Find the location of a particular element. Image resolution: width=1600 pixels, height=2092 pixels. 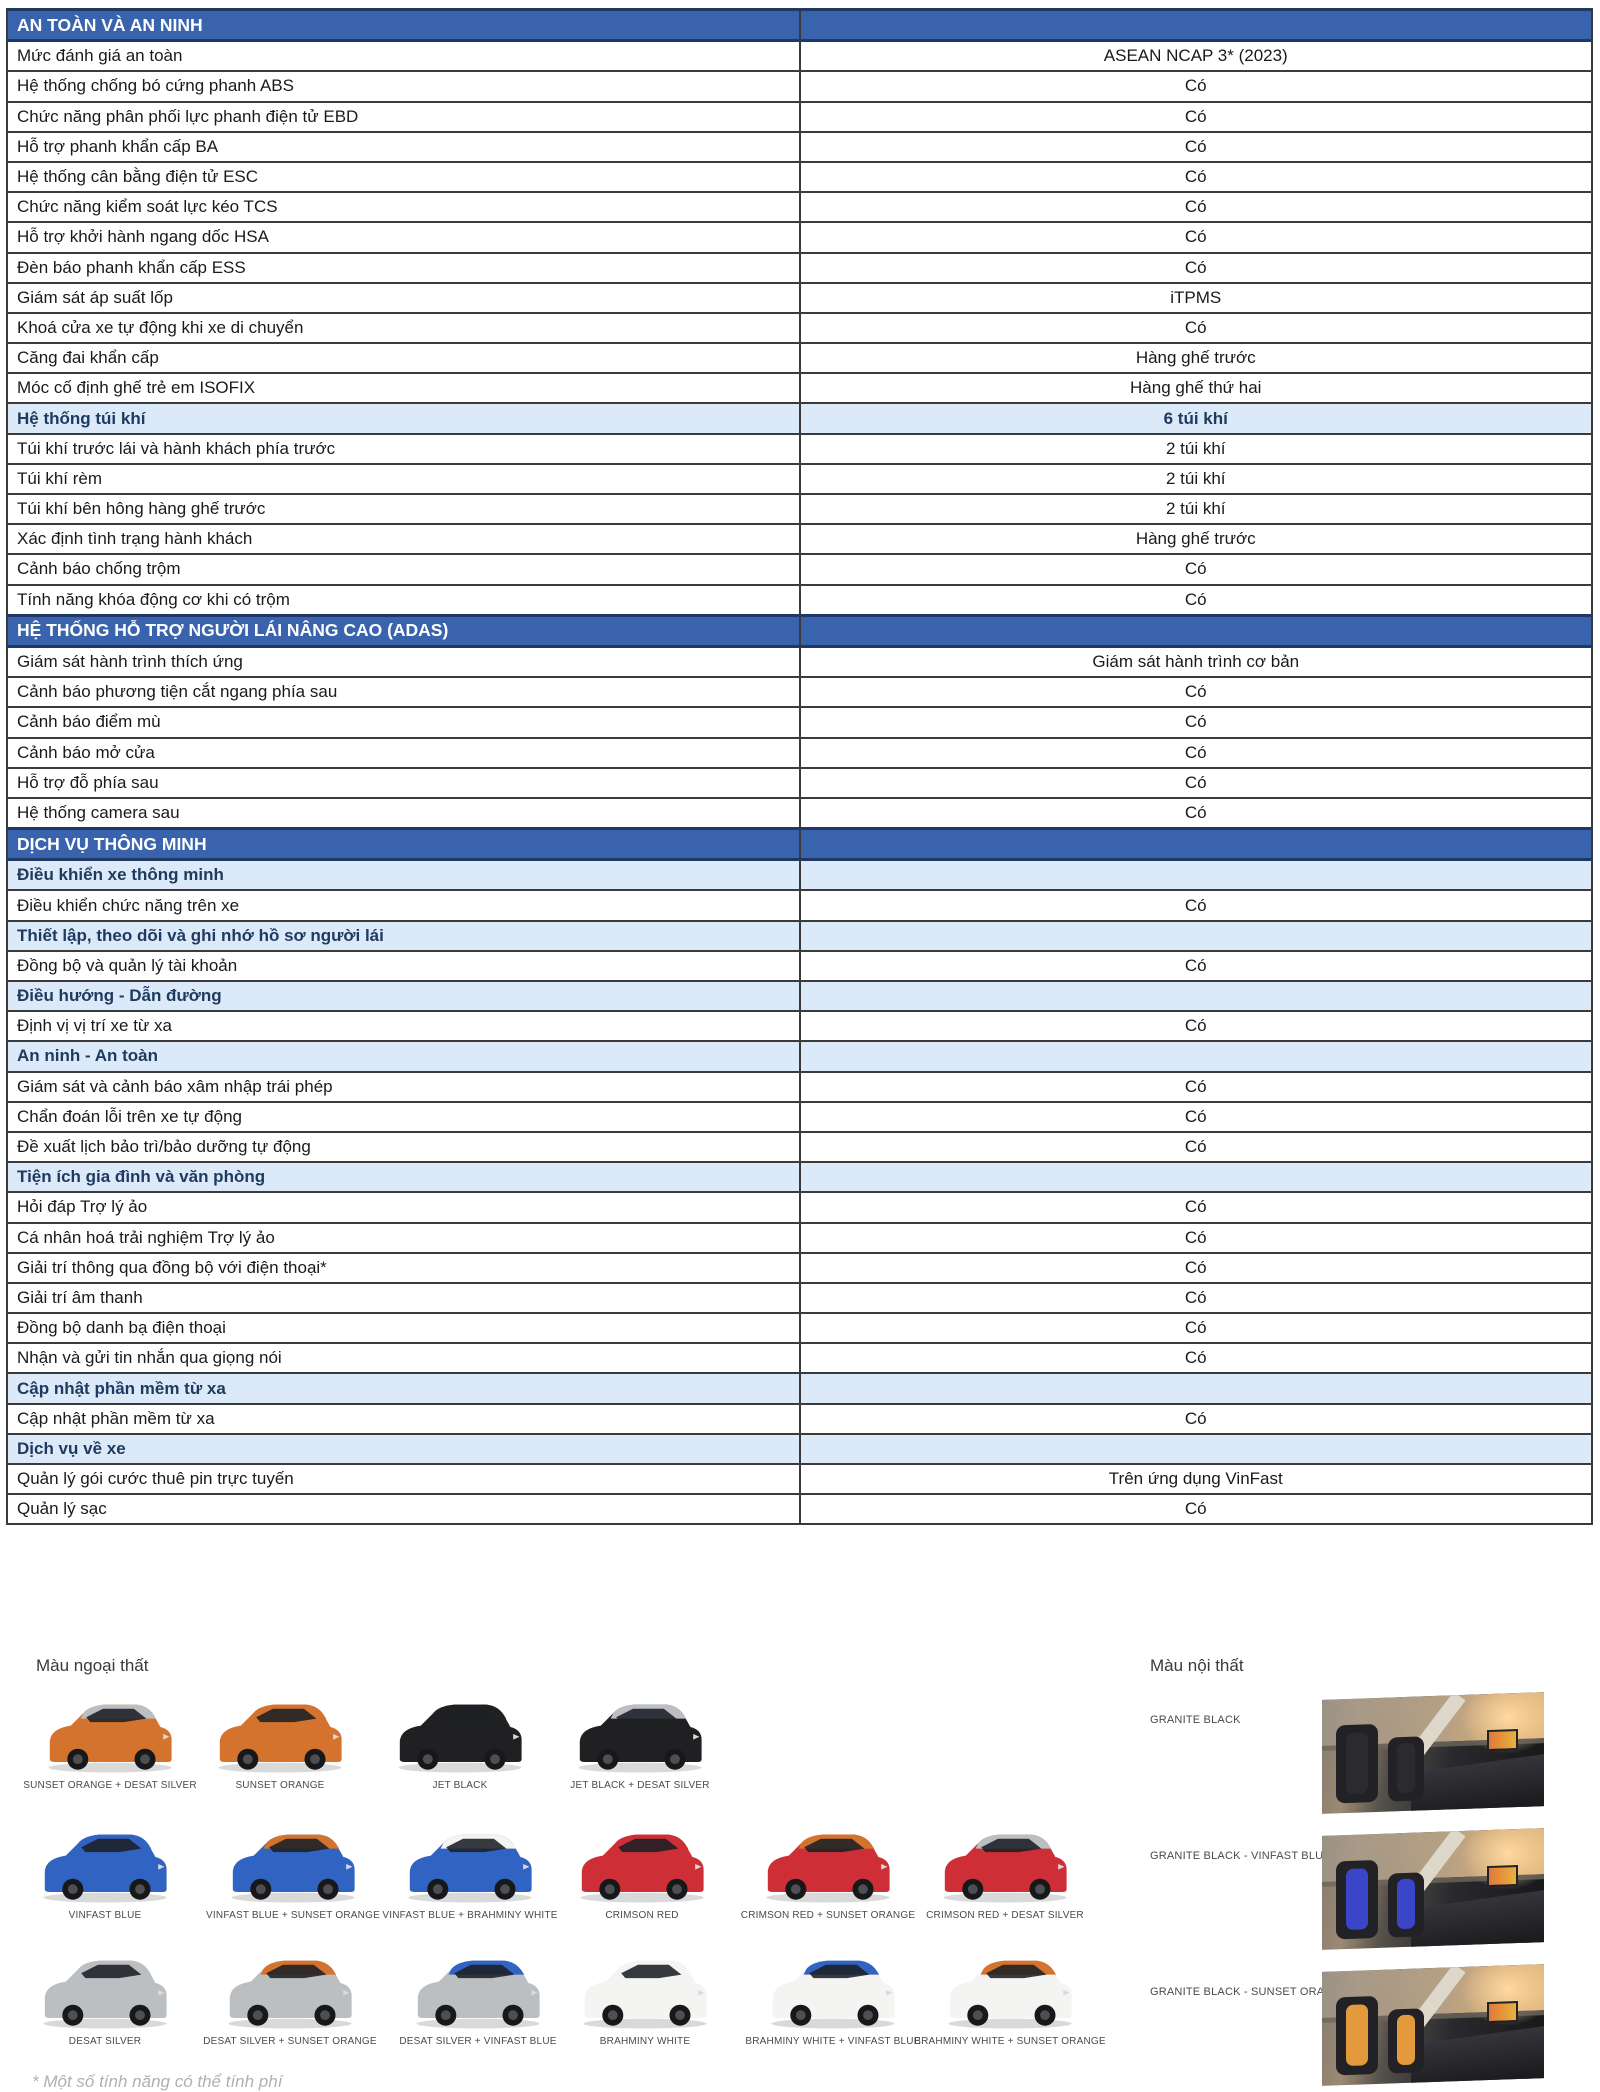

spec-row: Hệ thống túi khí 6 túi khí is located at coordinates (799, 418).